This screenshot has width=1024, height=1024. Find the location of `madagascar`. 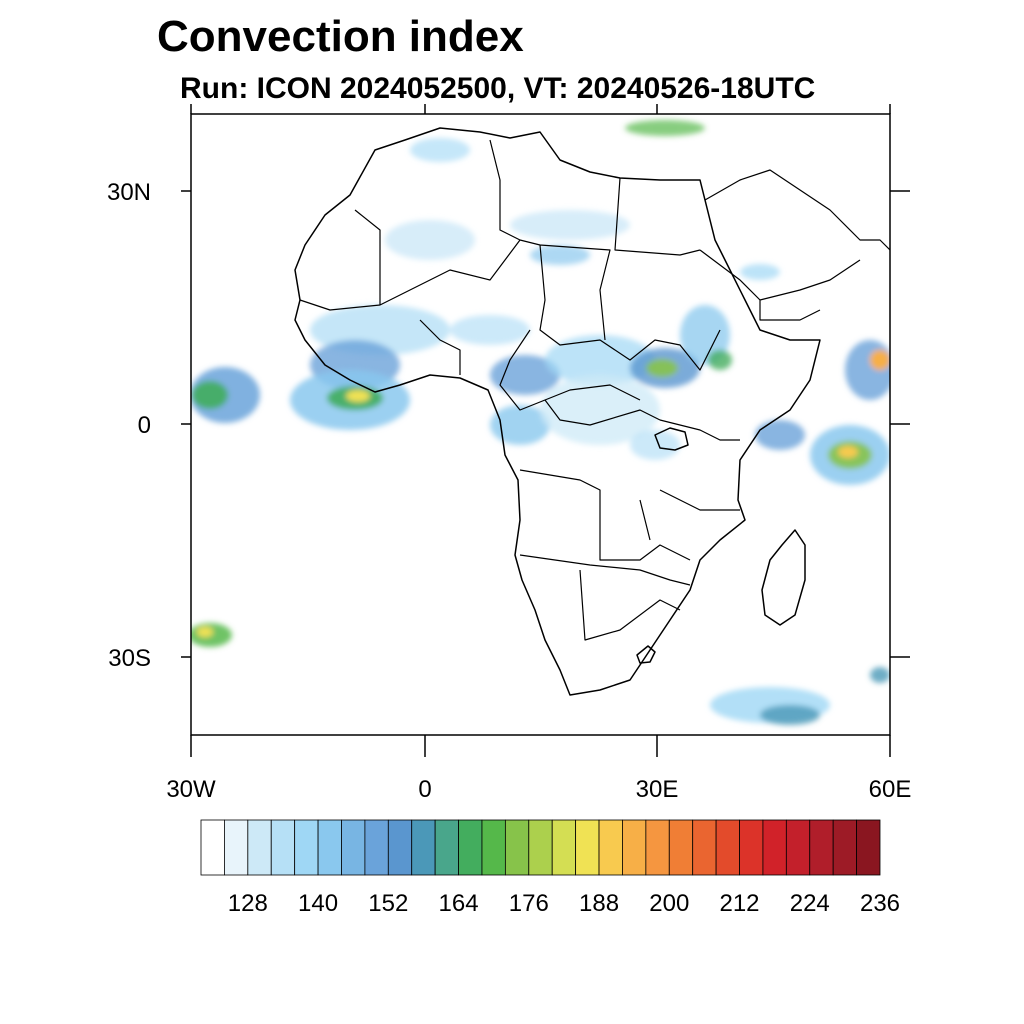

madagascar is located at coordinates (783, 577).